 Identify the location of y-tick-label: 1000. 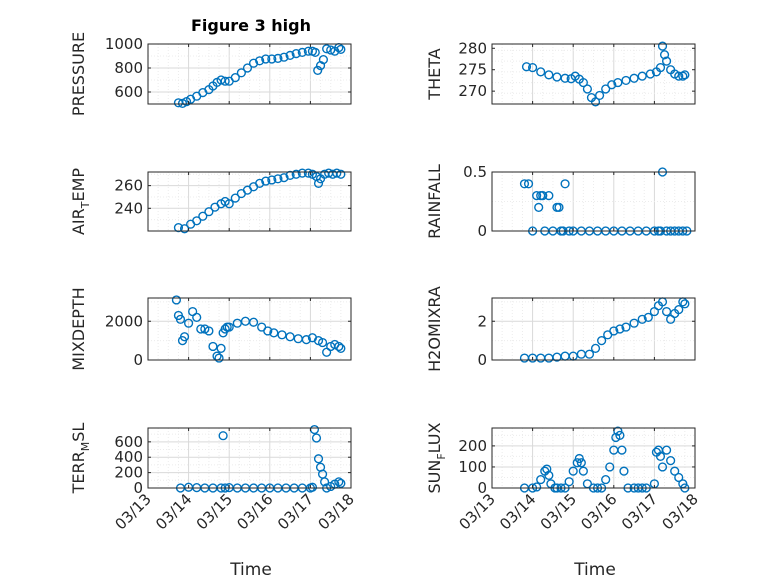
(124, 44).